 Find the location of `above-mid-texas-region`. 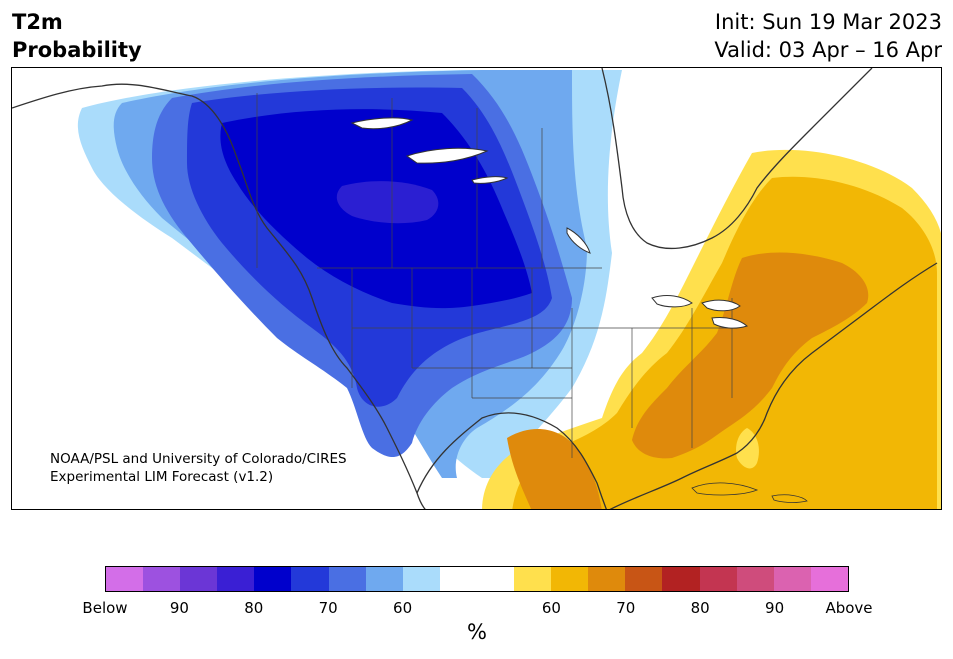

above-mid-texas-region is located at coordinates (554, 468).